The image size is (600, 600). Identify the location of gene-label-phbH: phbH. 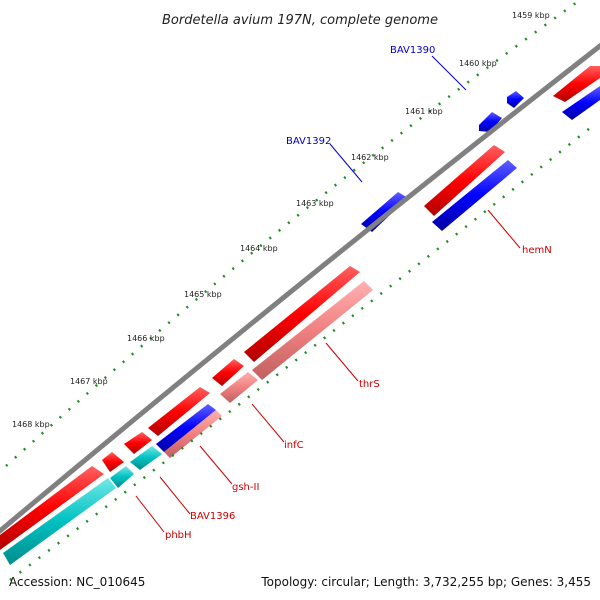
(178, 535).